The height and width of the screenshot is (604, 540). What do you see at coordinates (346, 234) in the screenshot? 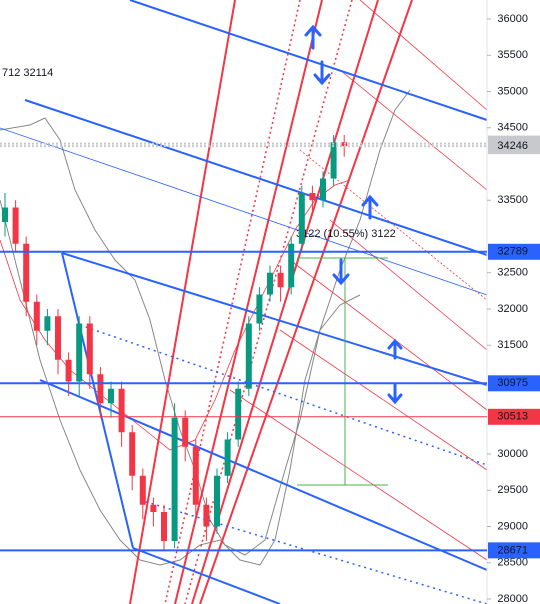
I see `measure-label: 3122 (10.55%) 3122` at bounding box center [346, 234].